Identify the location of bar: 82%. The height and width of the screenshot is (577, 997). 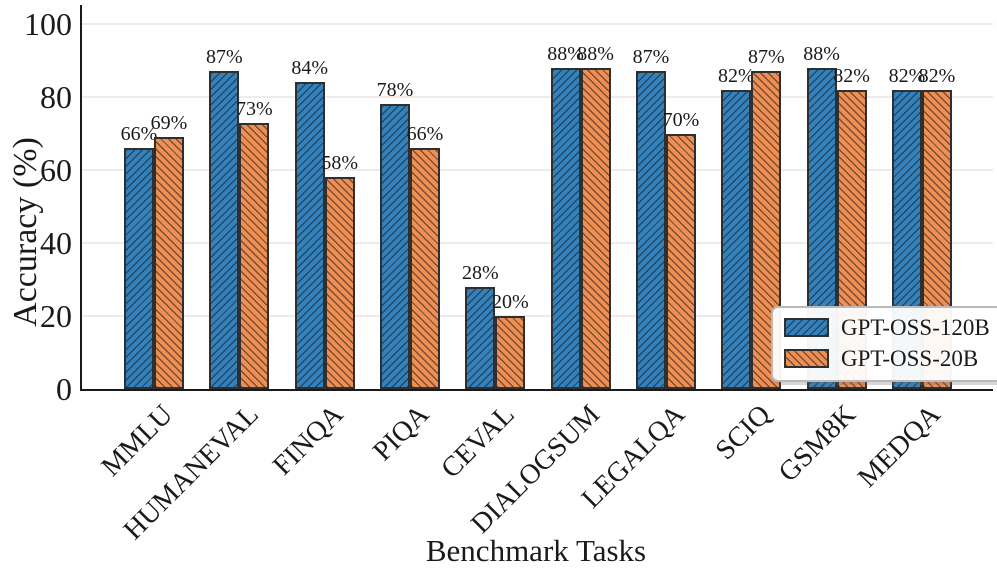
(736, 227).